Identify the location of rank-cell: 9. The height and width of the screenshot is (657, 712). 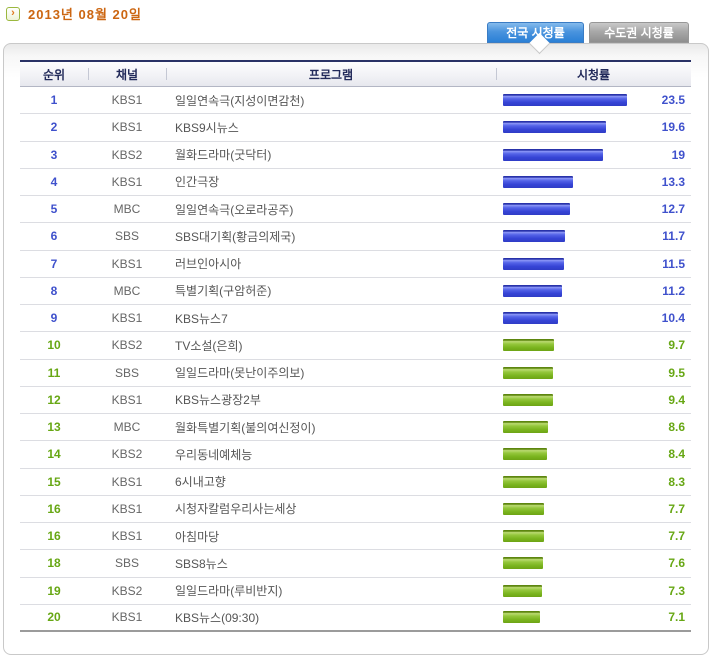
(54, 318).